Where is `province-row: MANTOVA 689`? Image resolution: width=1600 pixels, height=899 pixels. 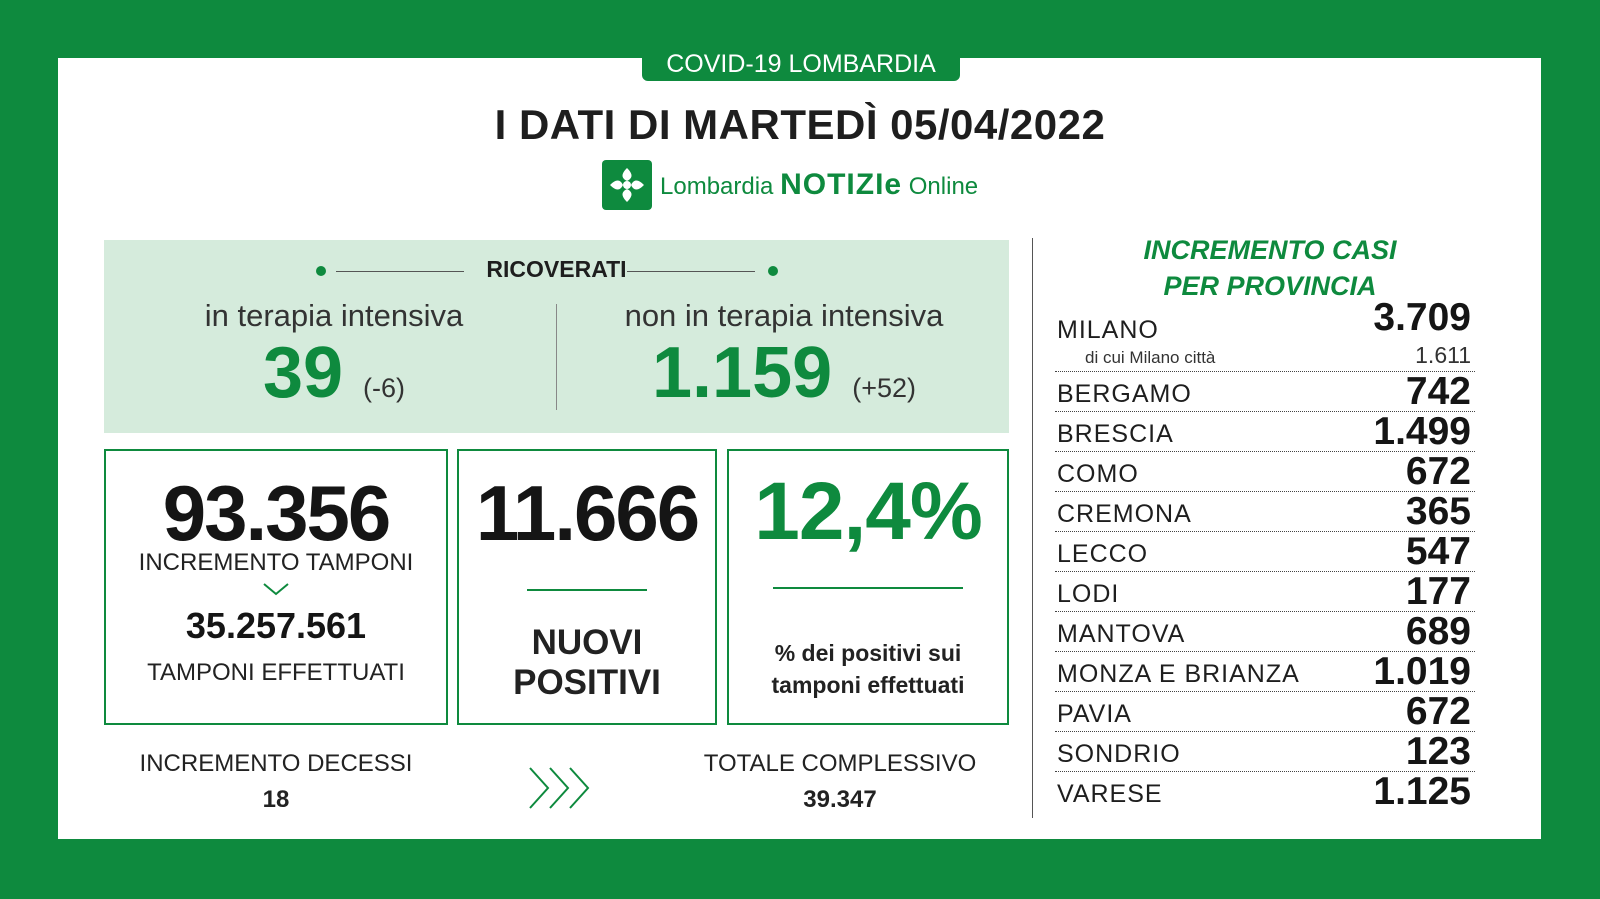 province-row: MANTOVA 689 is located at coordinates (1265, 631).